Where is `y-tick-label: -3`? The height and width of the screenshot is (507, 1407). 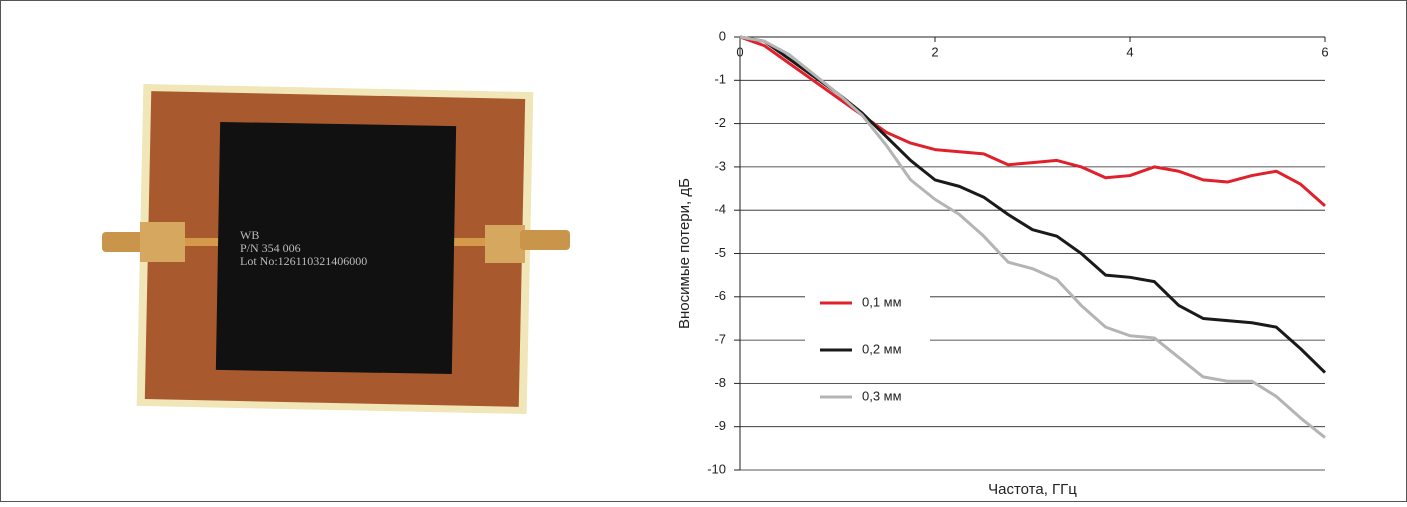
y-tick-label: -3 is located at coordinates (720, 165).